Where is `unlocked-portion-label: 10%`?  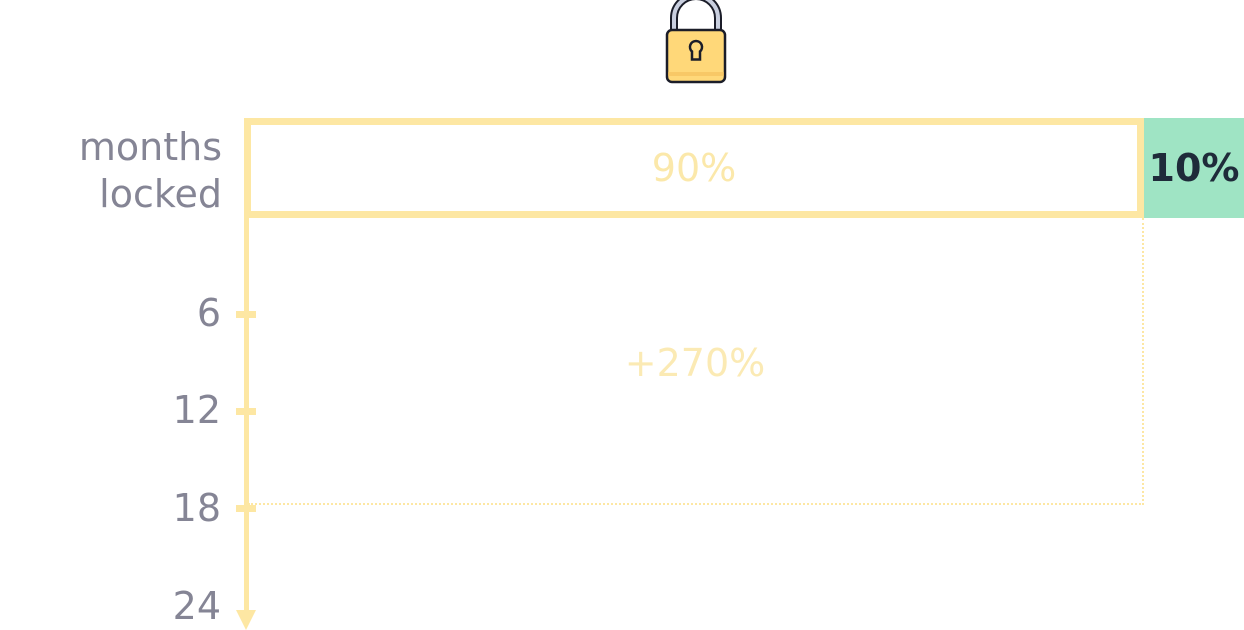
unlocked-portion-label: 10% is located at coordinates (1194, 168).